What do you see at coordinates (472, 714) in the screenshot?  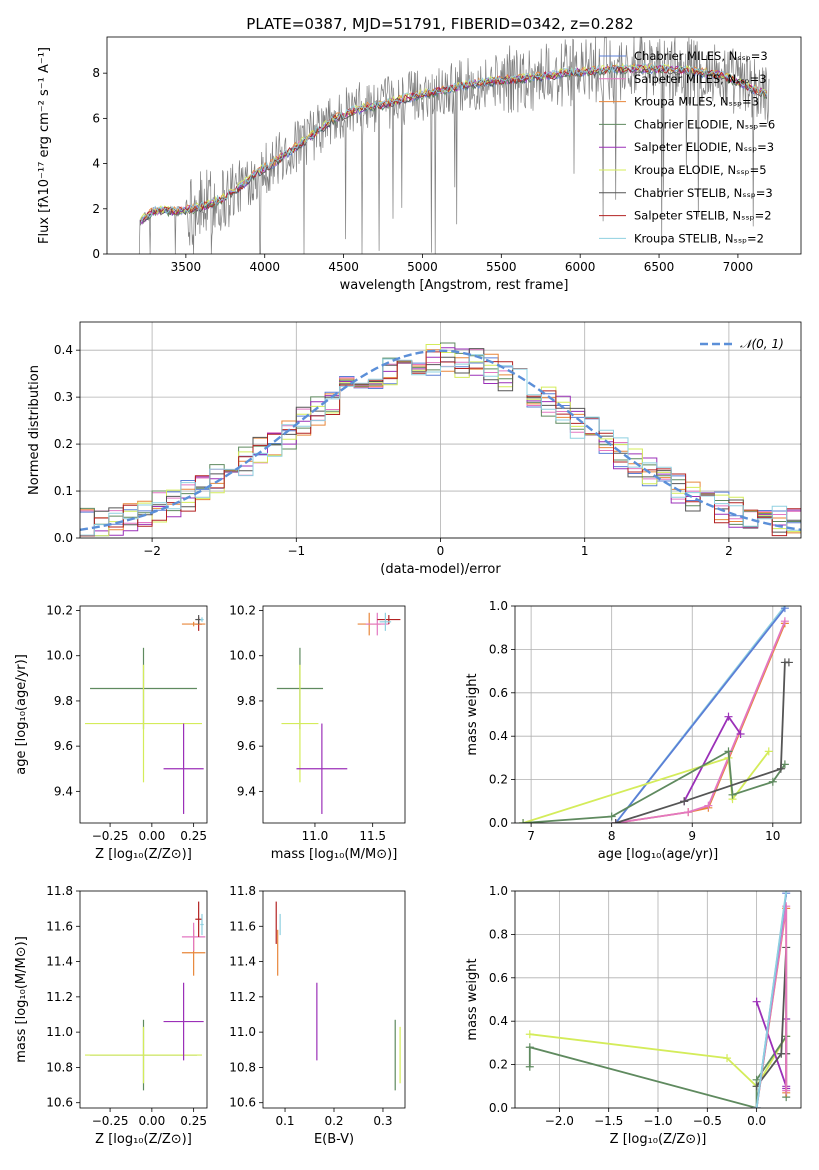 I see `y-axis-label: mass weight` at bounding box center [472, 714].